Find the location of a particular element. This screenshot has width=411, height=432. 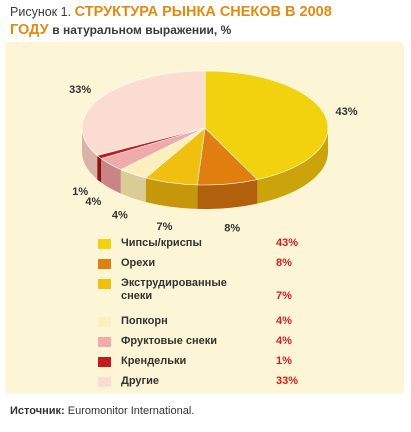

pie-side-крендельки is located at coordinates (99, 169).